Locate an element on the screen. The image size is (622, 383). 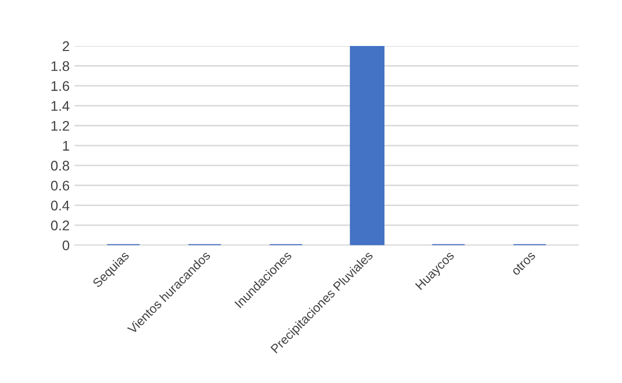
y-tick-label: 0 is located at coordinates (66, 245).